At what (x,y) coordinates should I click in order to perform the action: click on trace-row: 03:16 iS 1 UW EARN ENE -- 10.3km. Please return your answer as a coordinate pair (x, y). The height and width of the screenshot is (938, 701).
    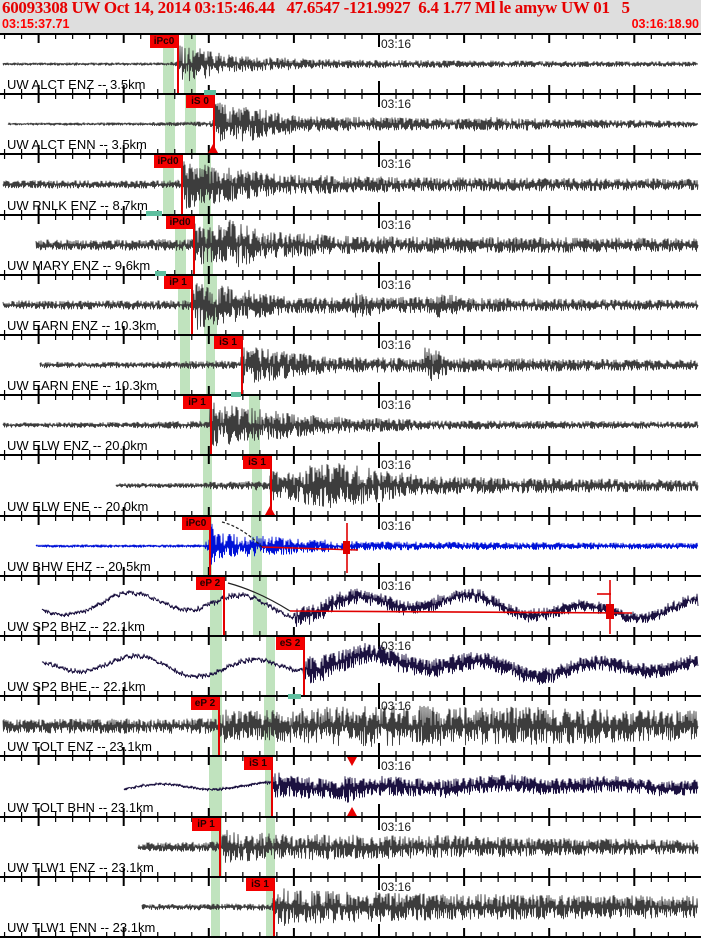
    Looking at the image, I should click on (350, 364).